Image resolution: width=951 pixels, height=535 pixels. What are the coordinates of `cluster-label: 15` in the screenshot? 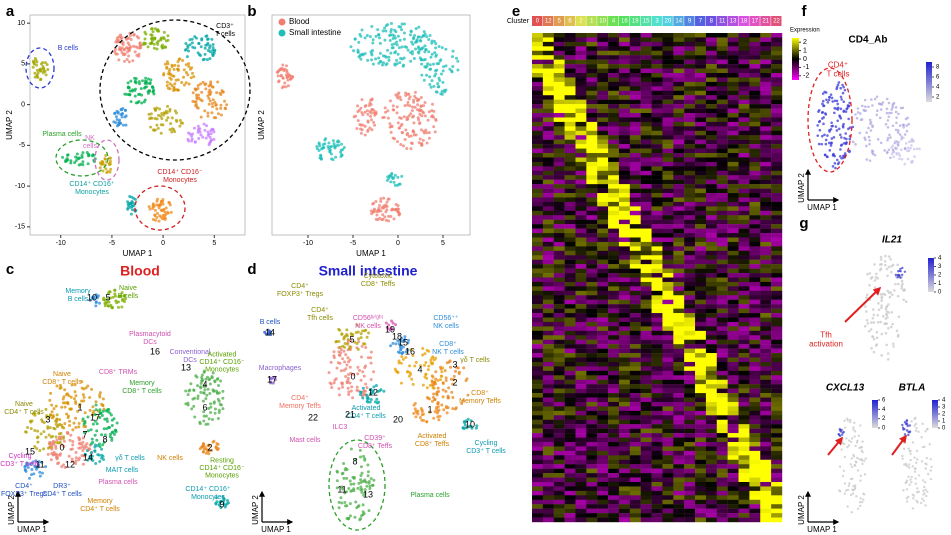 It's located at (30, 451).